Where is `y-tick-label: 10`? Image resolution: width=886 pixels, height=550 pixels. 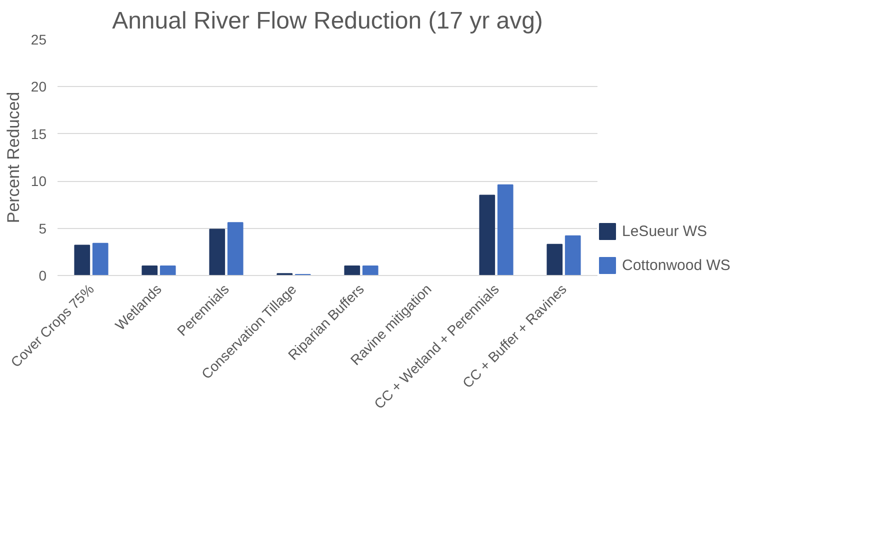 y-tick-label: 10 is located at coordinates (38, 181).